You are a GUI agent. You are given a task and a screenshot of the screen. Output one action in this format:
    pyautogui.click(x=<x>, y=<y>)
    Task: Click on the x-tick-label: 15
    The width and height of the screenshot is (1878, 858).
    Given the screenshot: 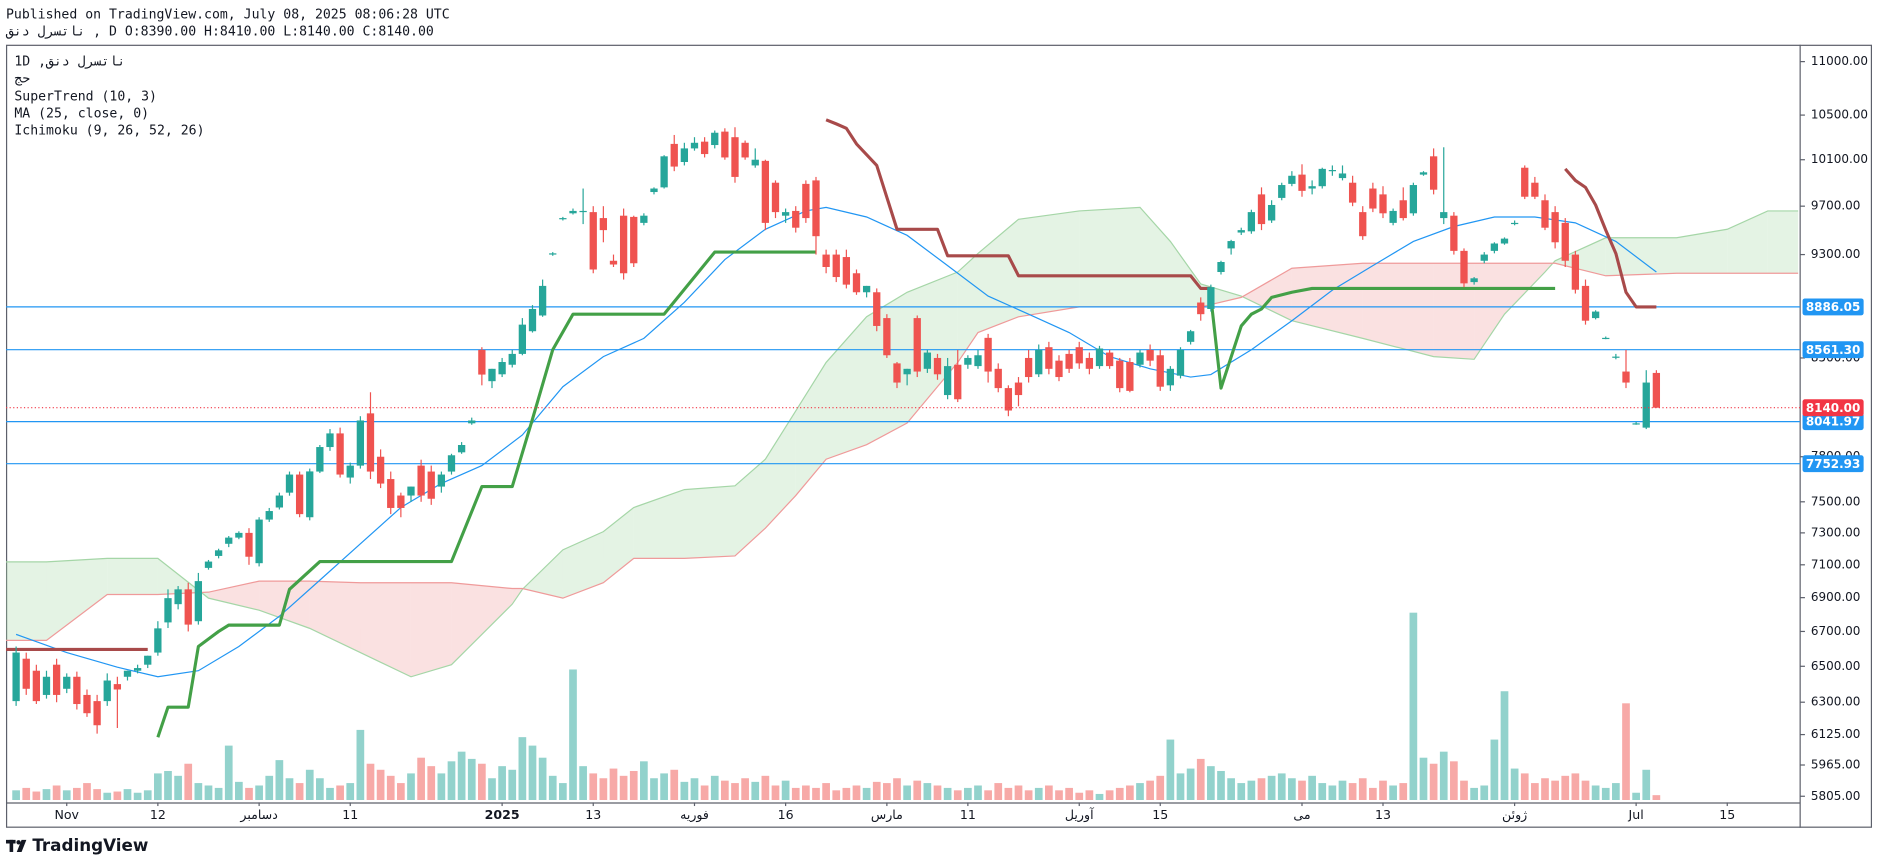 What is the action you would take?
    pyautogui.click(x=1727, y=814)
    